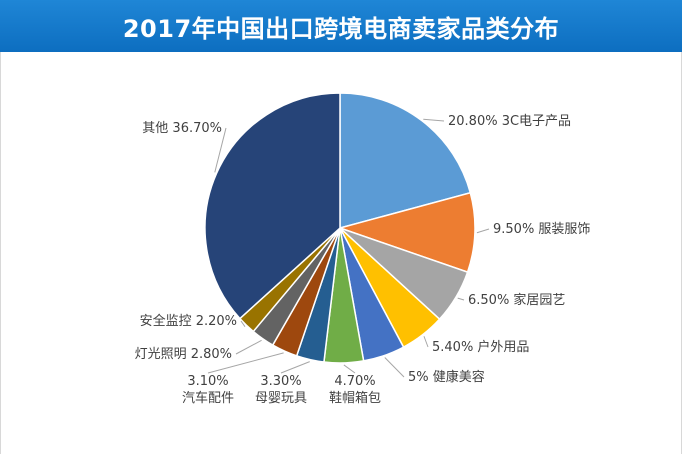 The height and width of the screenshot is (454, 682). Describe the element at coordinates (207, 381) in the screenshot. I see `slice-value-label: 3.10%` at that location.